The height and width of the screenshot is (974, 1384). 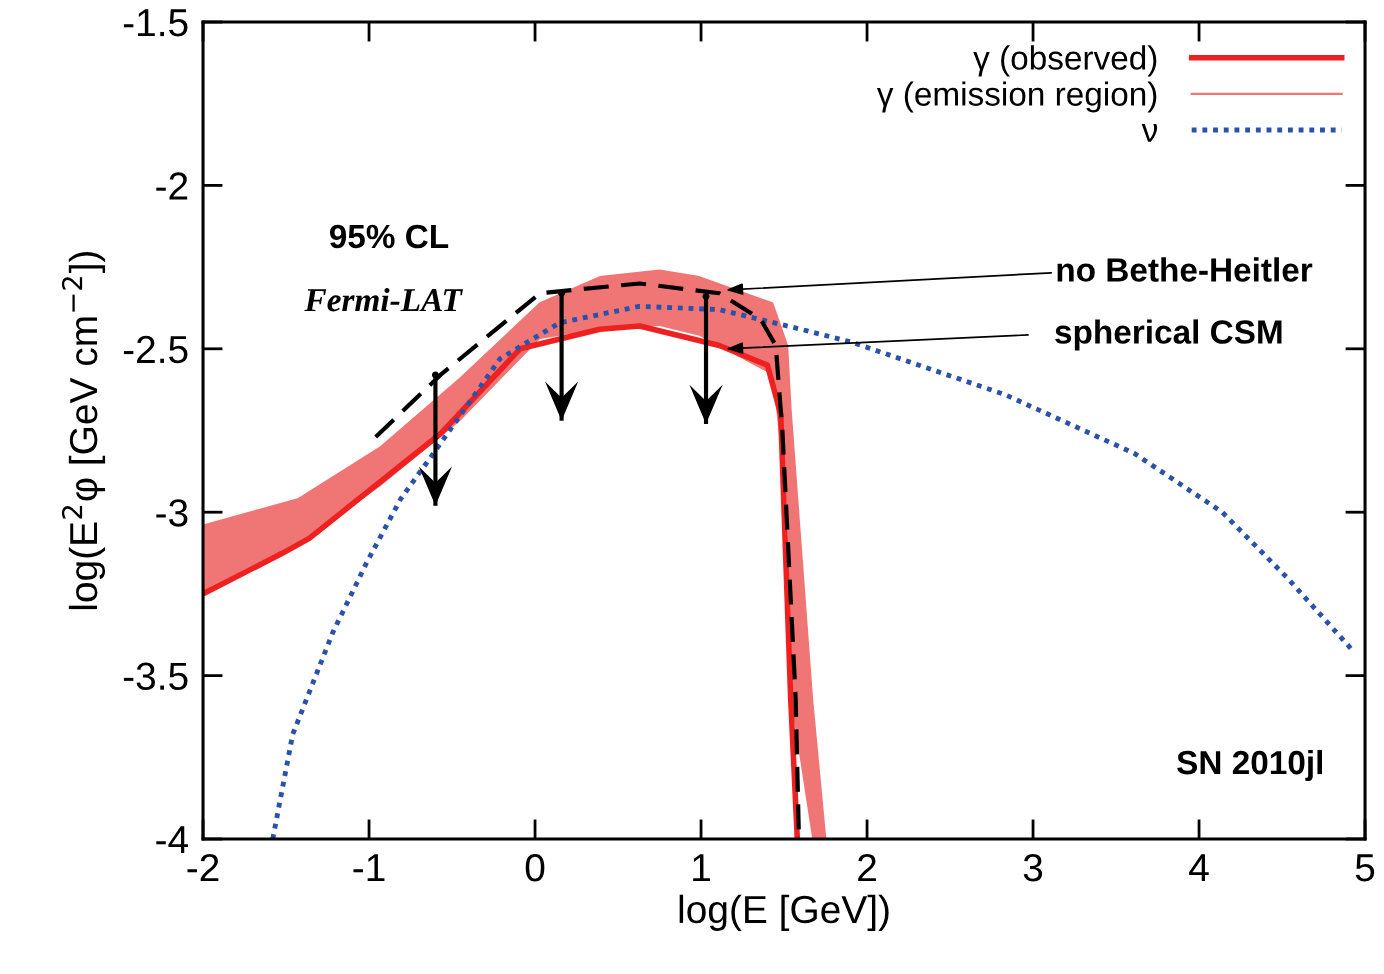 What do you see at coordinates (172, 513) in the screenshot?
I see `y-tick-label: -3` at bounding box center [172, 513].